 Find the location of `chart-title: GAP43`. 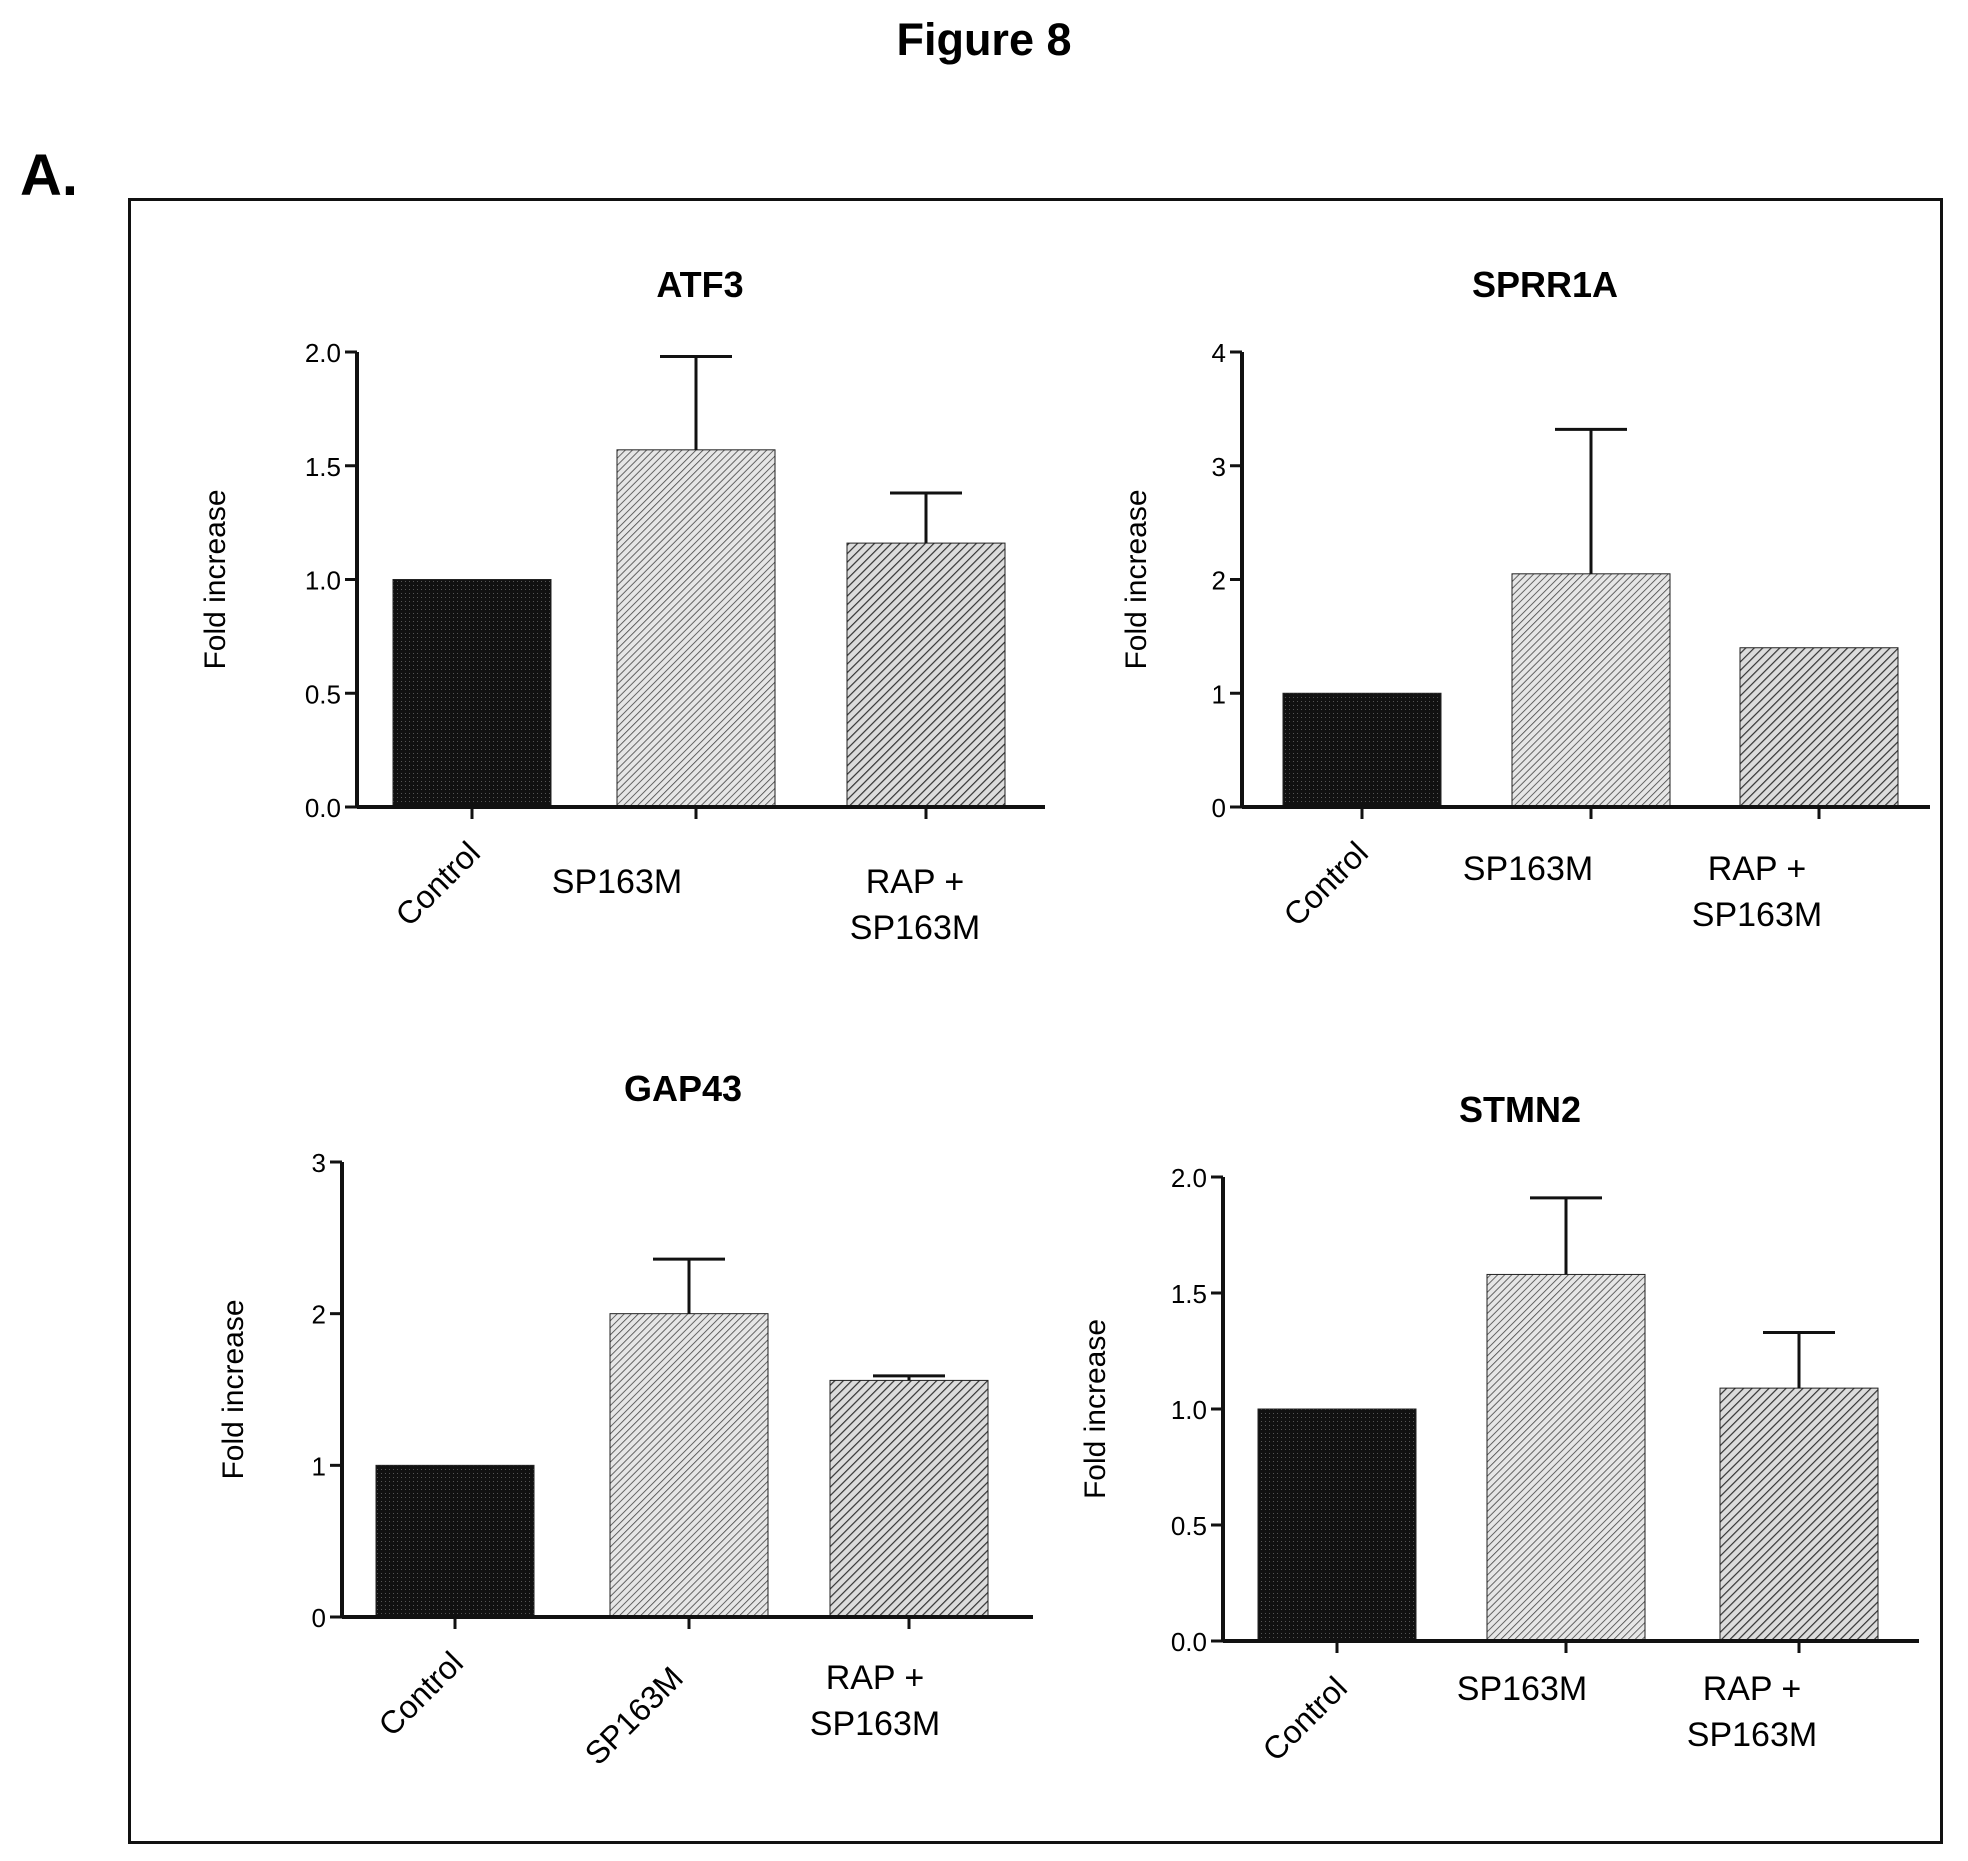

chart-title: GAP43 is located at coordinates (683, 1088).